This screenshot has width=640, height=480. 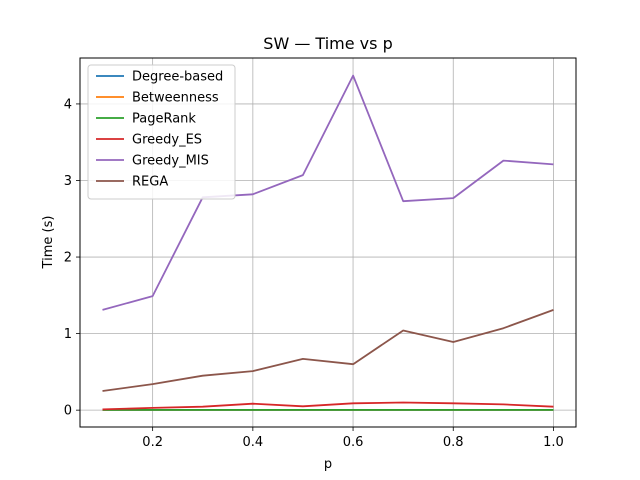 I want to click on y-tick-label: 0, so click(x=68, y=411).